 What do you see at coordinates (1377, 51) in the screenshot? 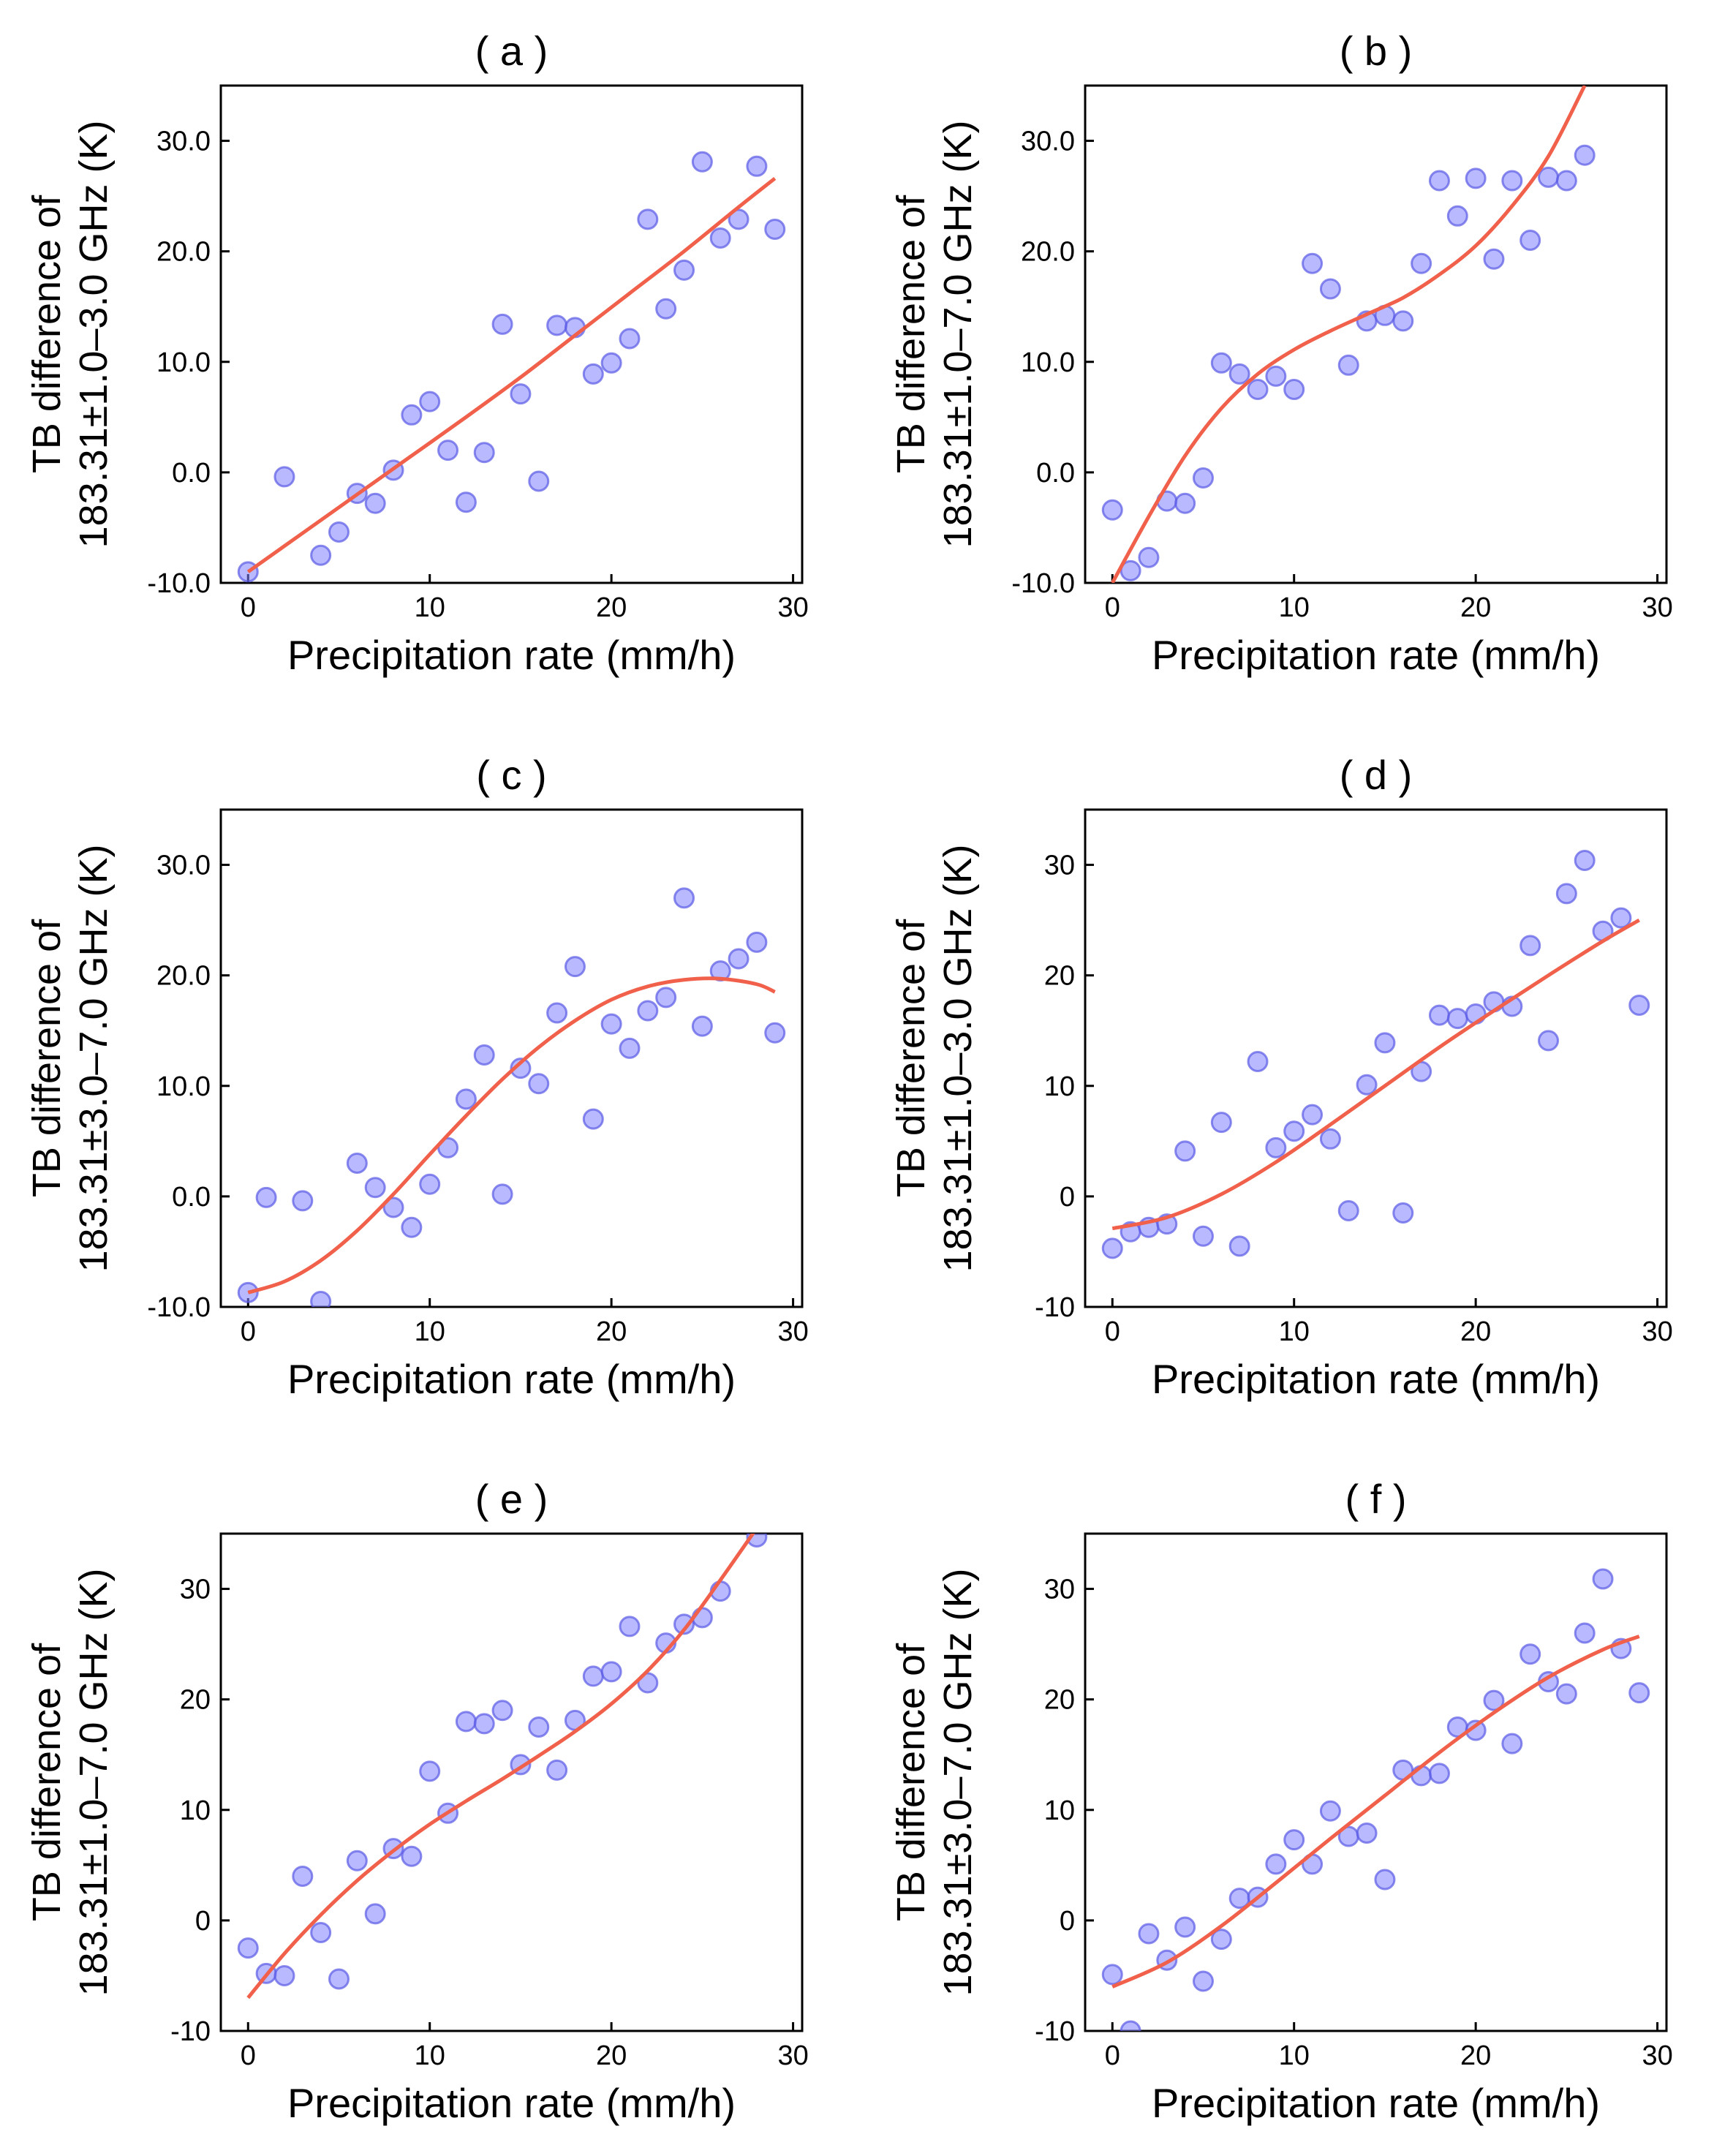
I see `panel-title: ( b )` at bounding box center [1377, 51].